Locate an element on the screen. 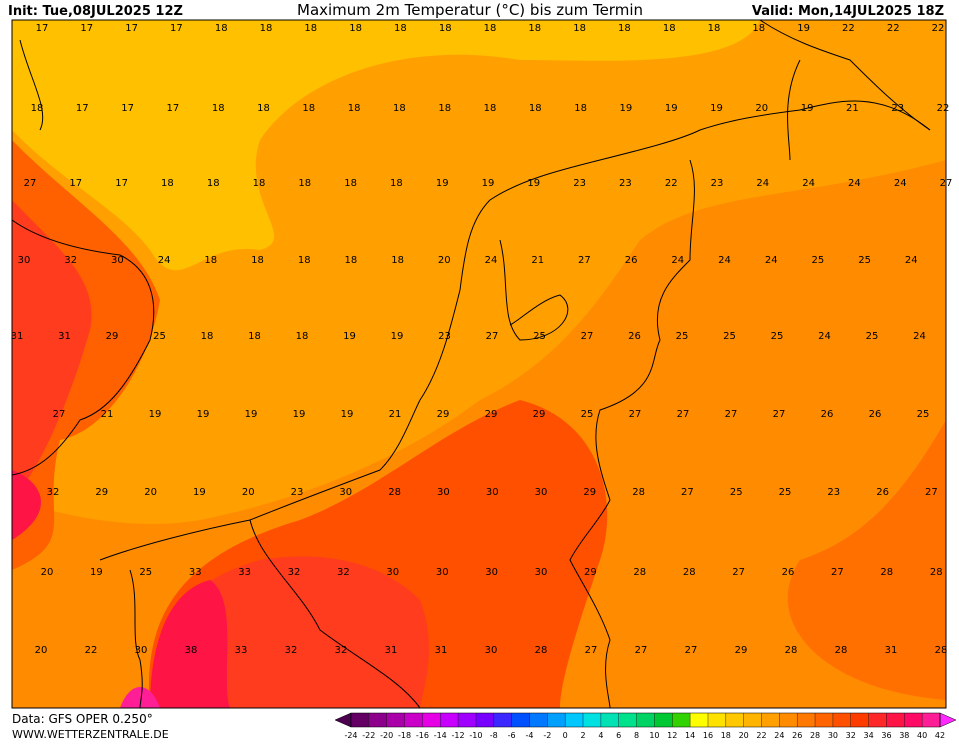  colorbar-label: 32 is located at coordinates (851, 735).